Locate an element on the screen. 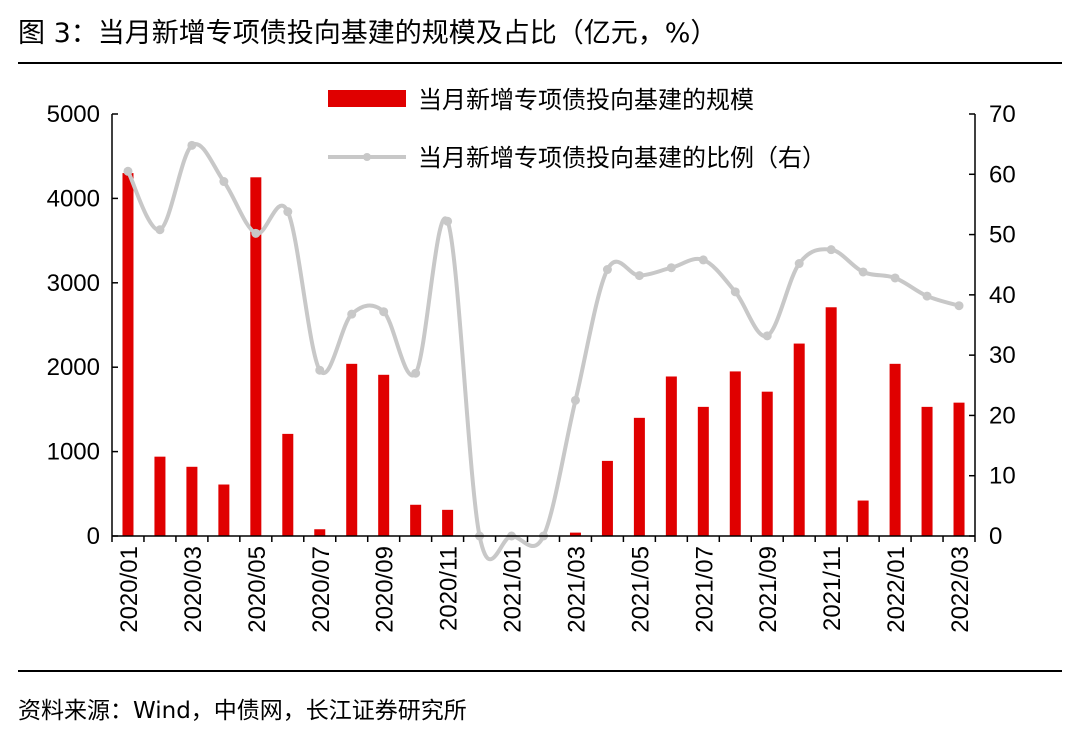 The width and height of the screenshot is (1072, 740). footer-divider is located at coordinates (540, 671).